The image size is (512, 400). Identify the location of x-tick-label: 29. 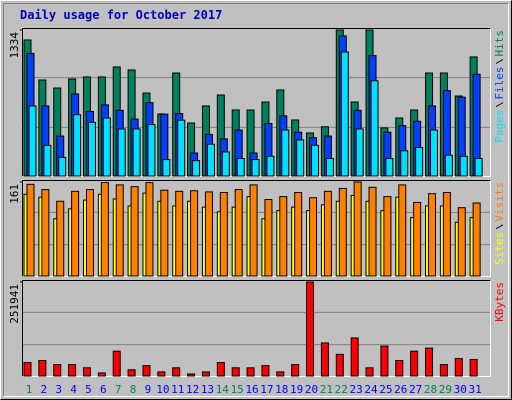
(445, 389).